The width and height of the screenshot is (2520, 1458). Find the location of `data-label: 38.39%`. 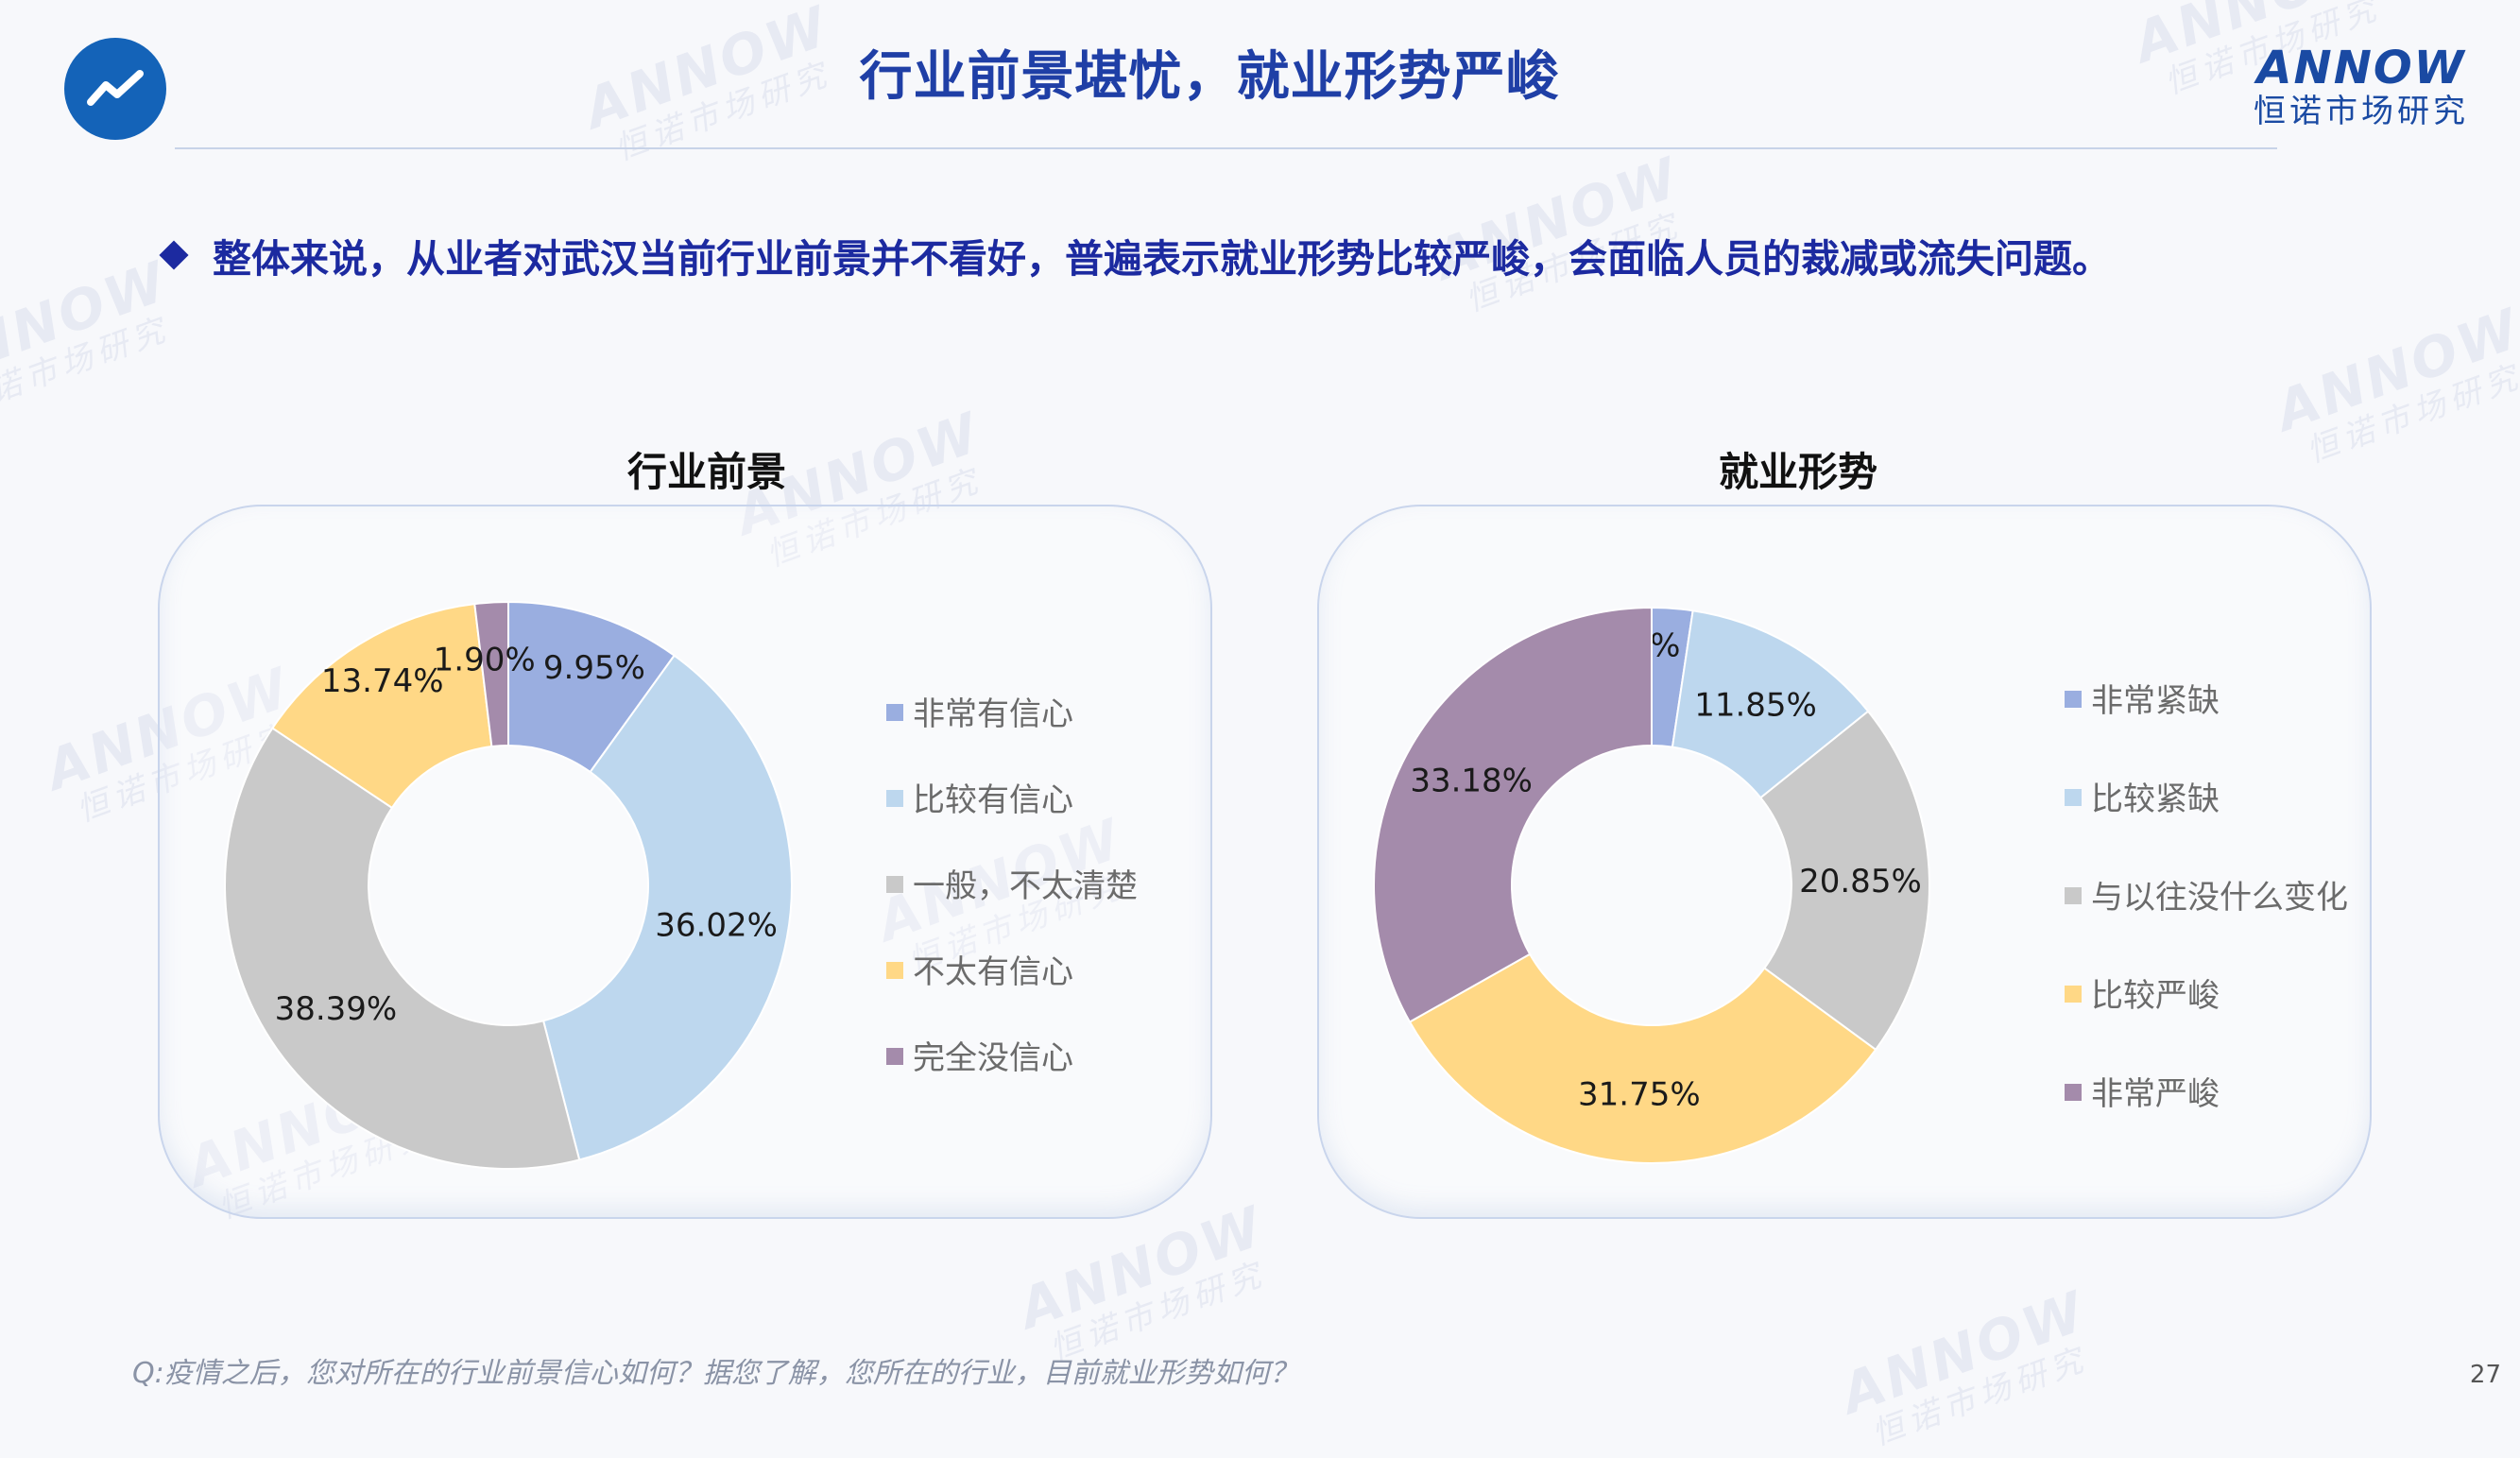

data-label: 38.39% is located at coordinates (336, 1009).